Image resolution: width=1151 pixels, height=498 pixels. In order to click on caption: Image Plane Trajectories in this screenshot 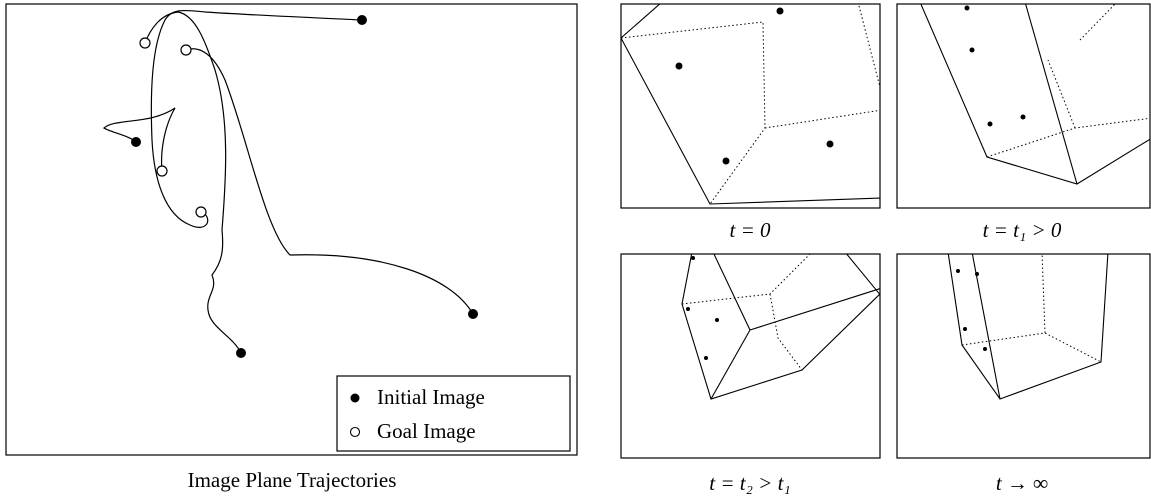, I will do `click(292, 480)`.